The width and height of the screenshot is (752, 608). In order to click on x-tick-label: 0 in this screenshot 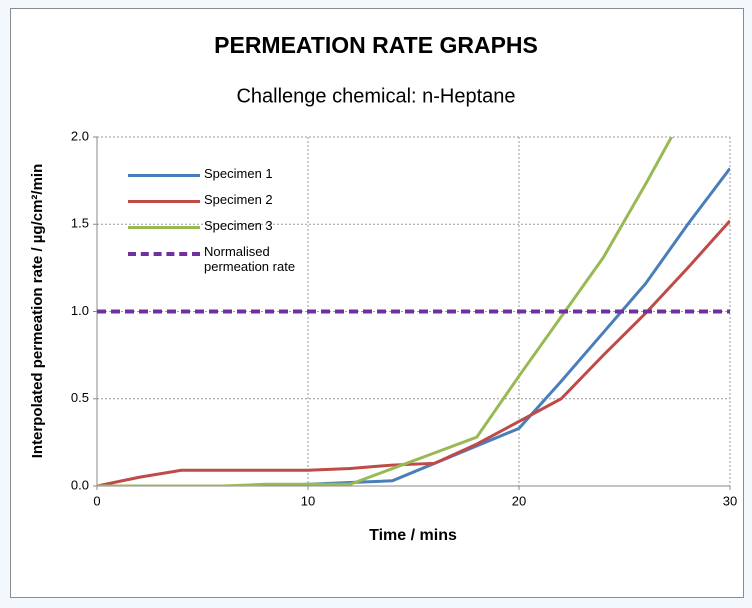, I will do `click(96, 500)`.